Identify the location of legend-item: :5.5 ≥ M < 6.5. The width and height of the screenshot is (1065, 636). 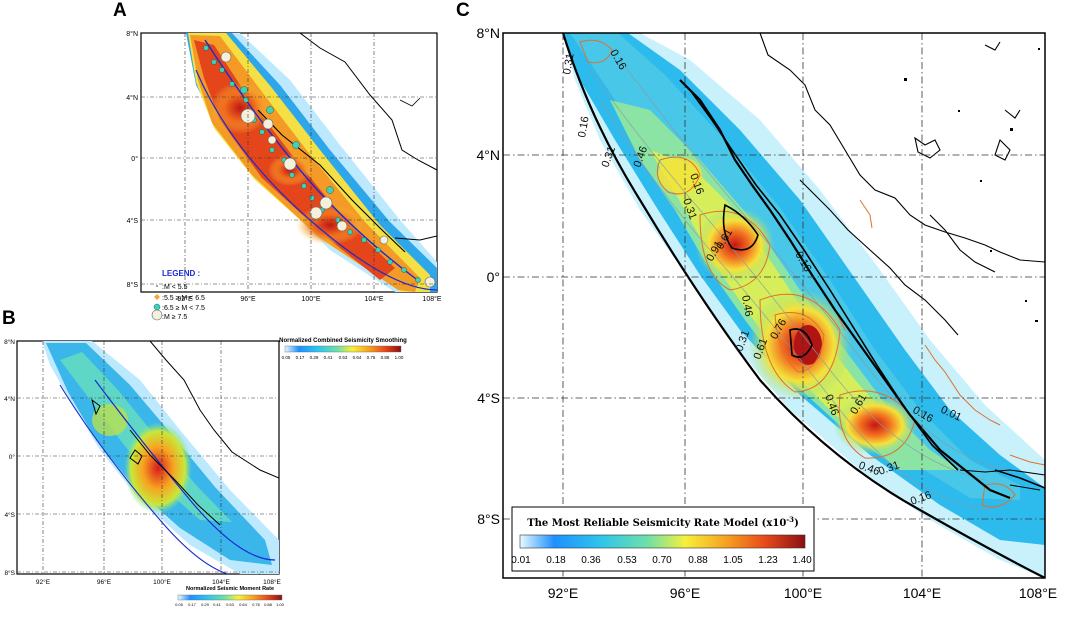
(183, 298).